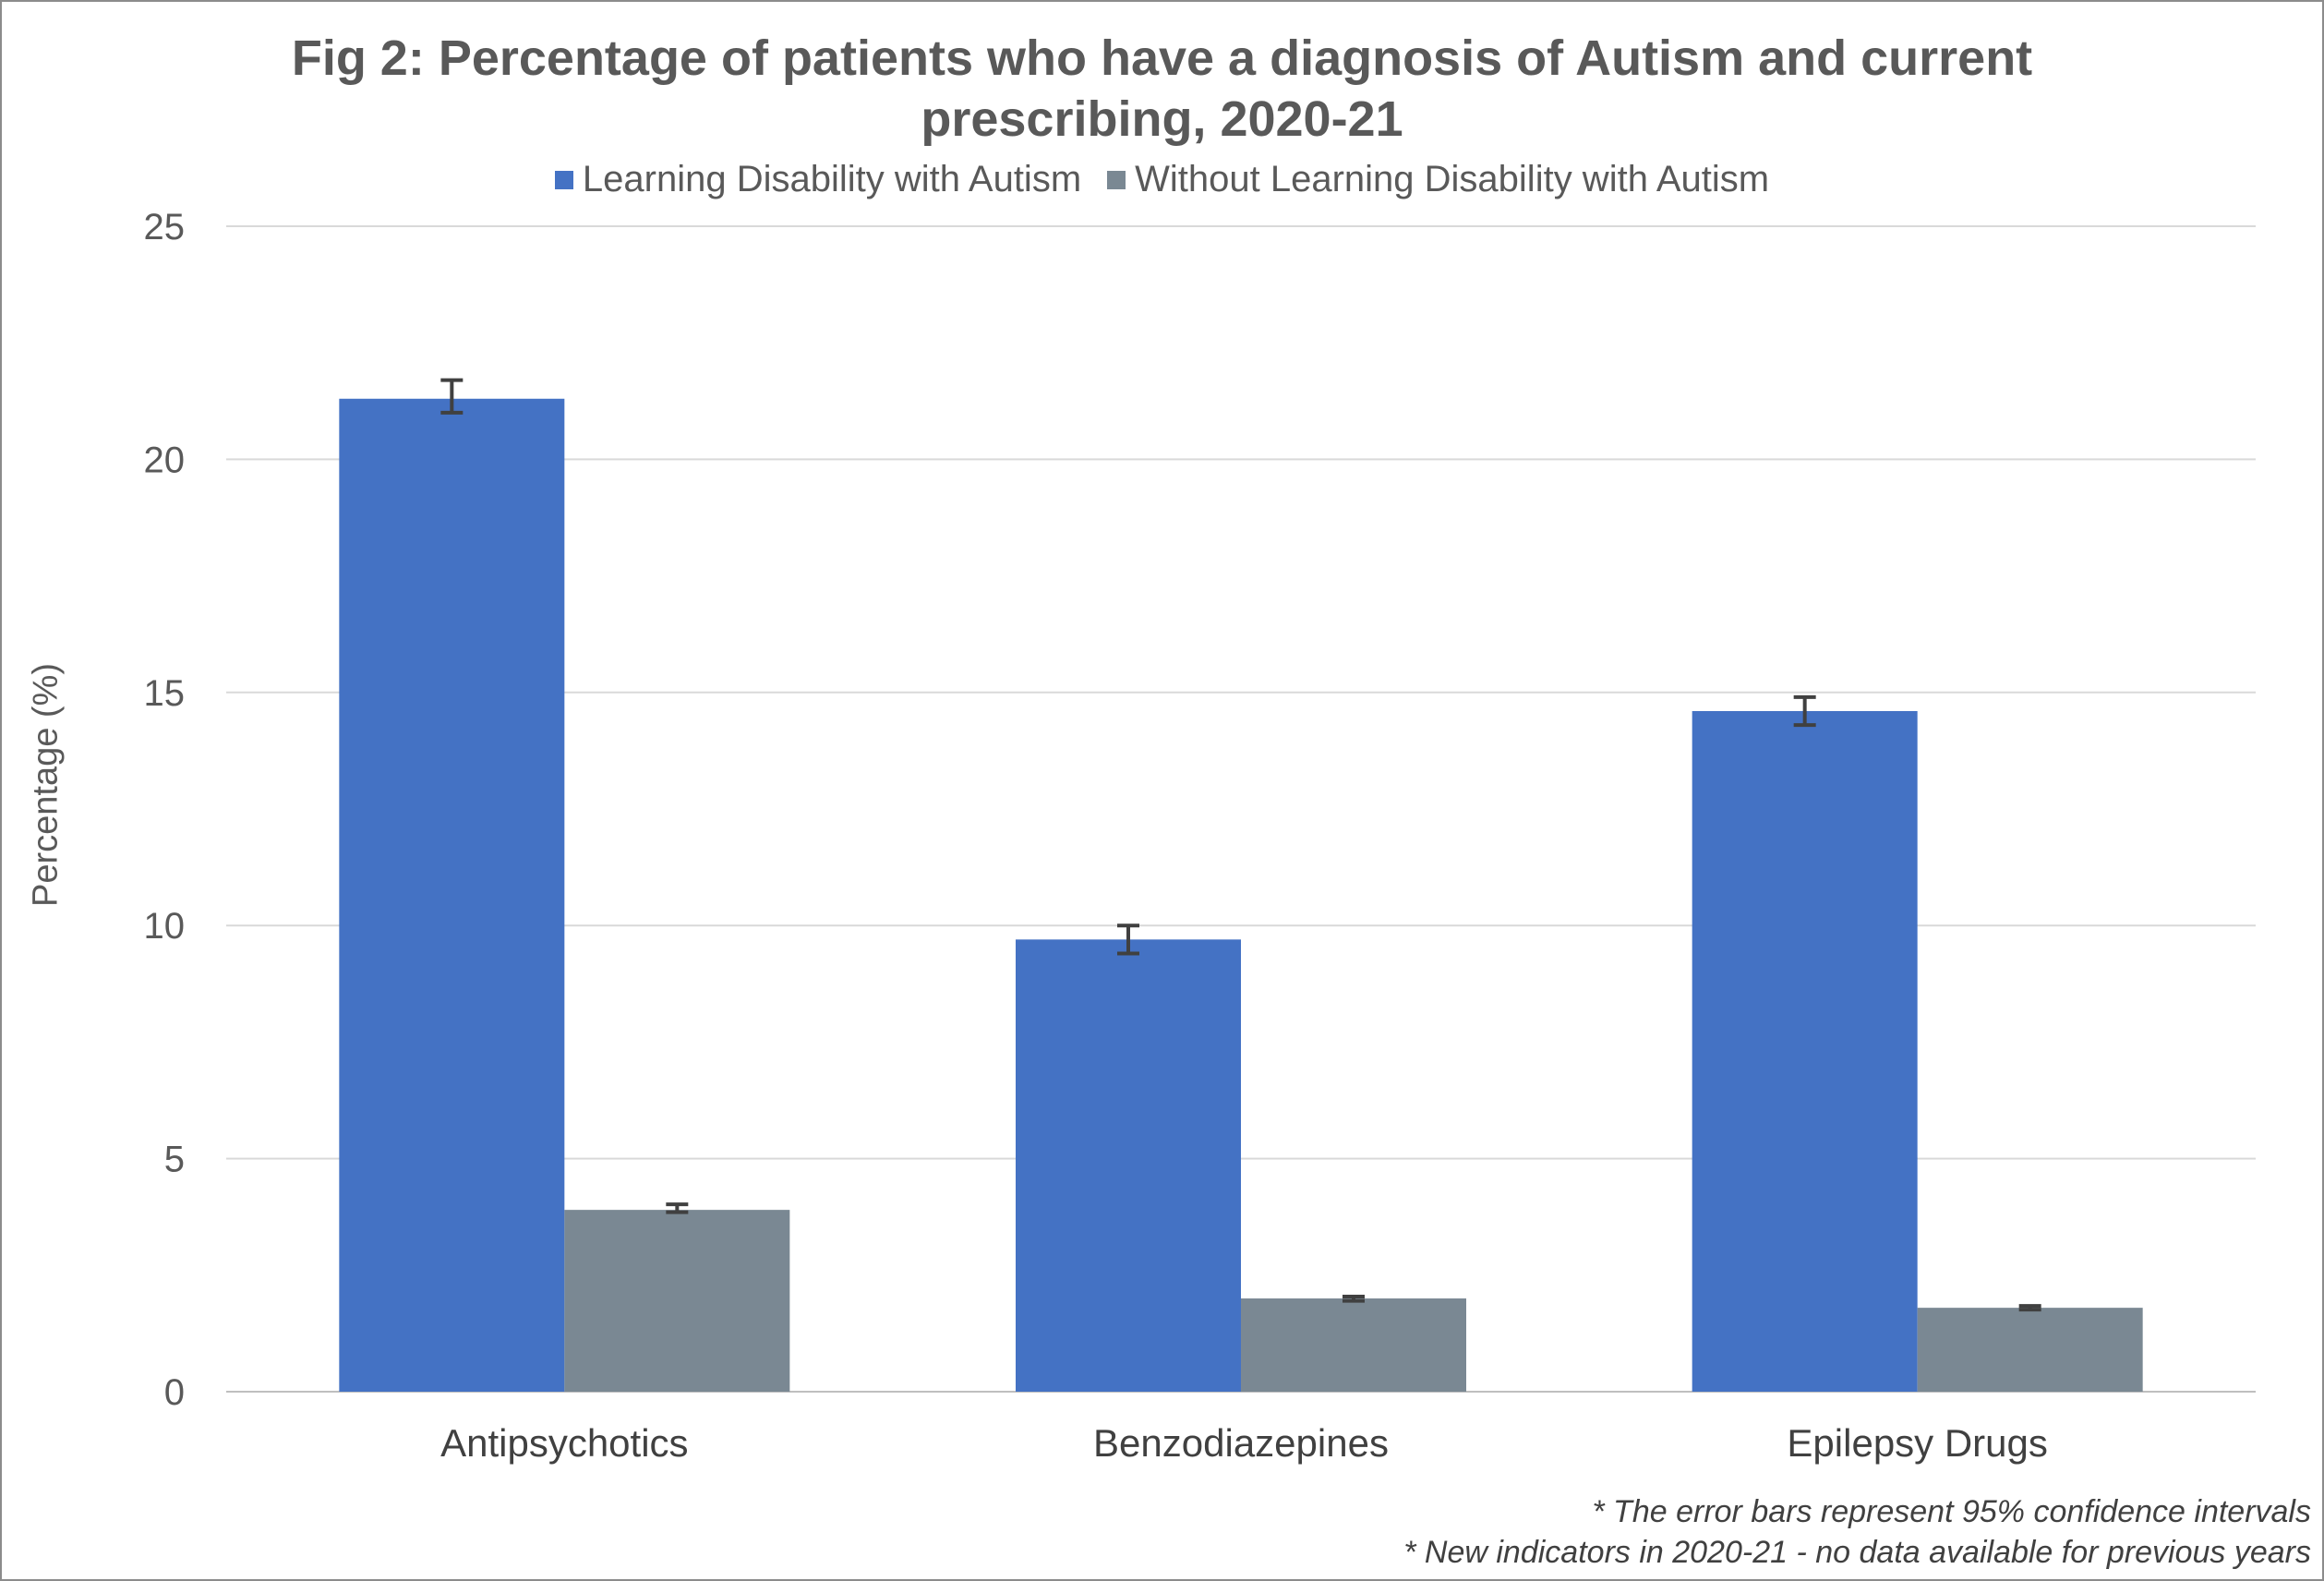  What do you see at coordinates (165, 693) in the screenshot?
I see `y-tick-label-15: 15` at bounding box center [165, 693].